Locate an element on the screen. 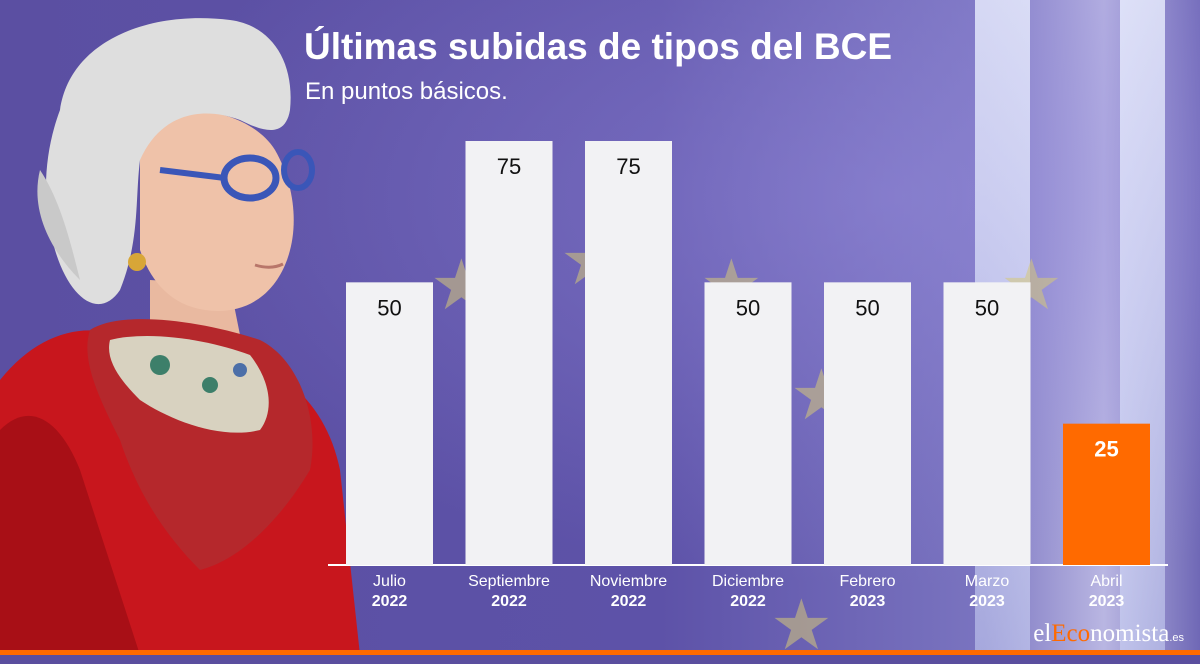  bar-marzo is located at coordinates (987, 423).